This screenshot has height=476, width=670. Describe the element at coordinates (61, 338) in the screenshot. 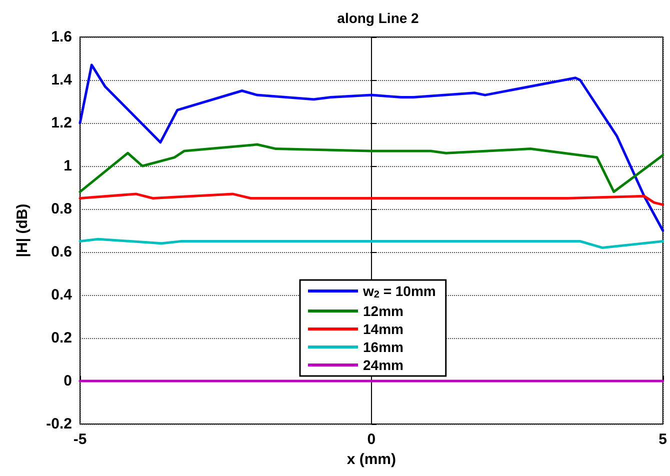

I see `y-tick-label: 0.2` at that location.